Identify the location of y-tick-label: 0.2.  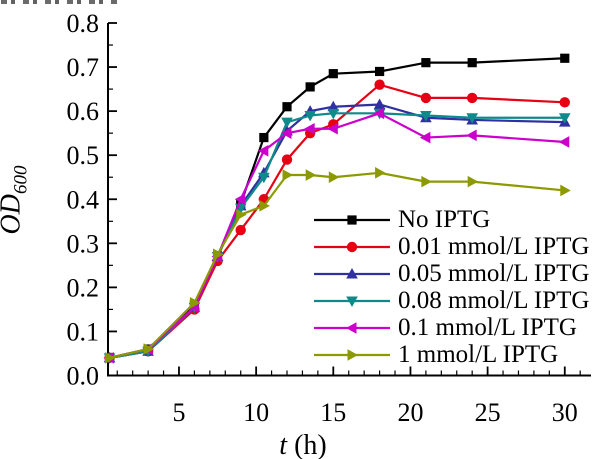
(83, 287).